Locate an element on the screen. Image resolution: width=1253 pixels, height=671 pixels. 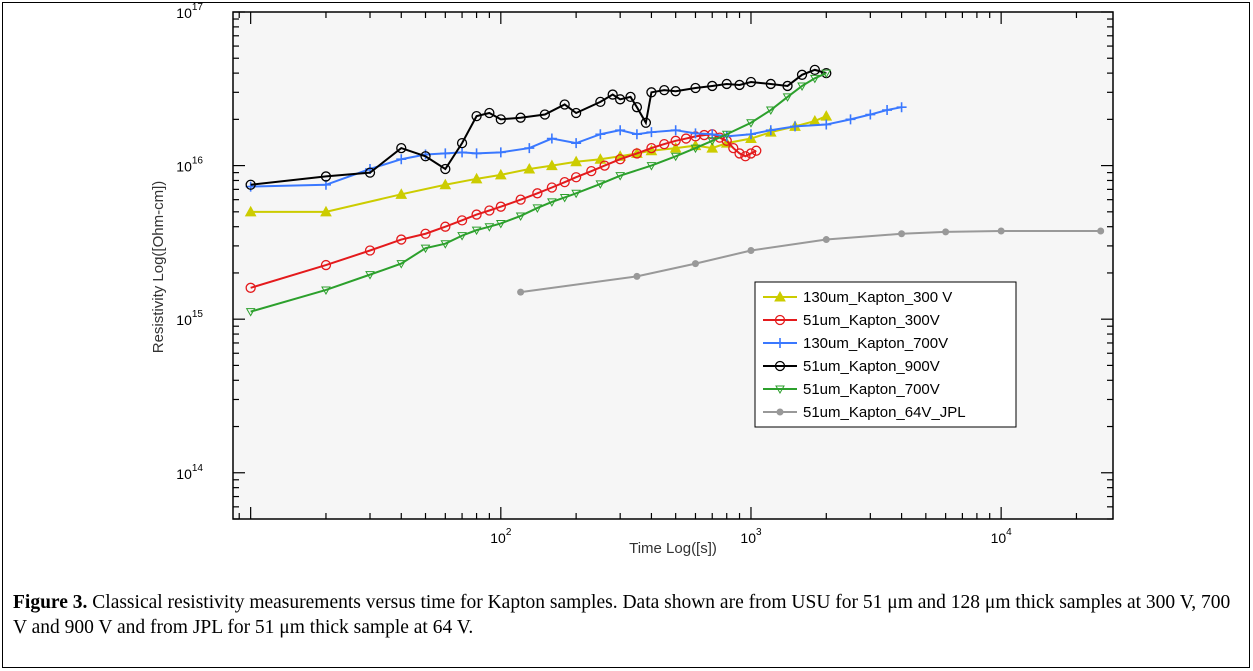
legend-box is located at coordinates (885, 354).